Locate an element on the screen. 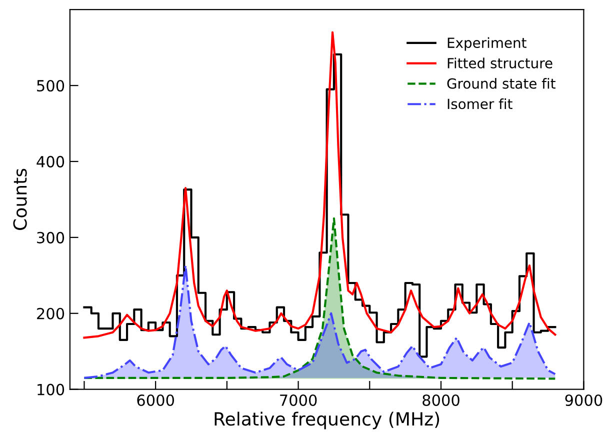 The image size is (603, 435). x-tick-label: 9000 is located at coordinates (583, 400).